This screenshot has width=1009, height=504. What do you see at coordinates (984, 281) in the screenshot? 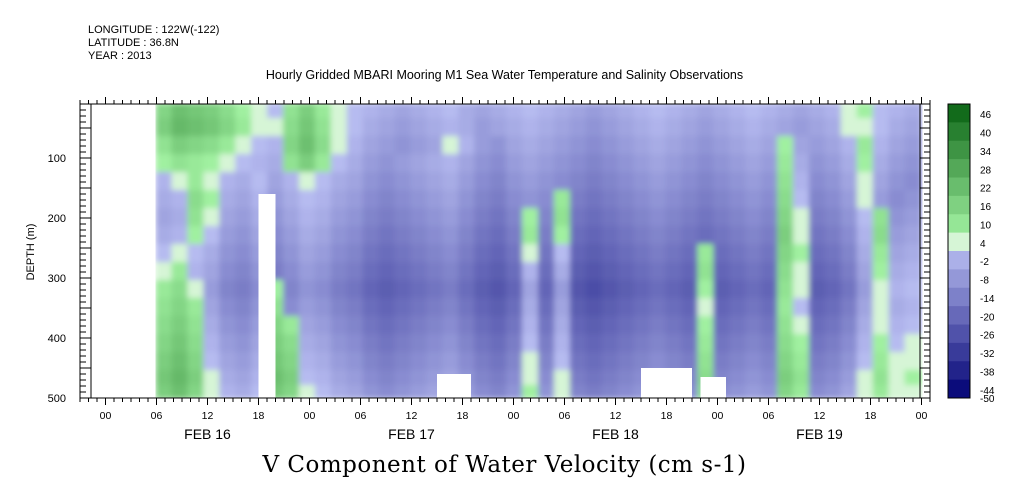
I see `colorbar-label: -8` at bounding box center [984, 281].